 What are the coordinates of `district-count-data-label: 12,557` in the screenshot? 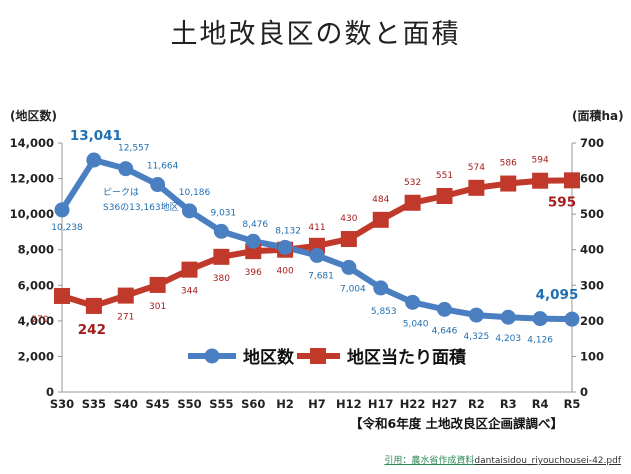 It's located at (134, 149).